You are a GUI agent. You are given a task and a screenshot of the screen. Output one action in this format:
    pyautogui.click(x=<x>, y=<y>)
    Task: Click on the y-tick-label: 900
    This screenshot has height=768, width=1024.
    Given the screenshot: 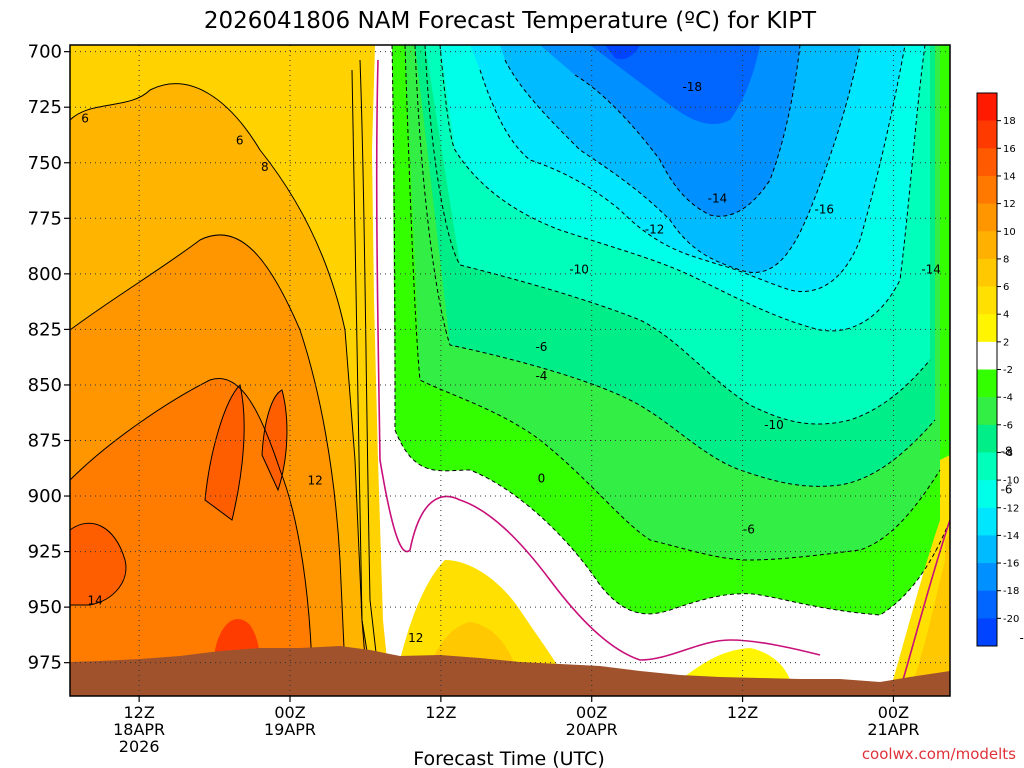 What is the action you would take?
    pyautogui.click(x=45, y=496)
    